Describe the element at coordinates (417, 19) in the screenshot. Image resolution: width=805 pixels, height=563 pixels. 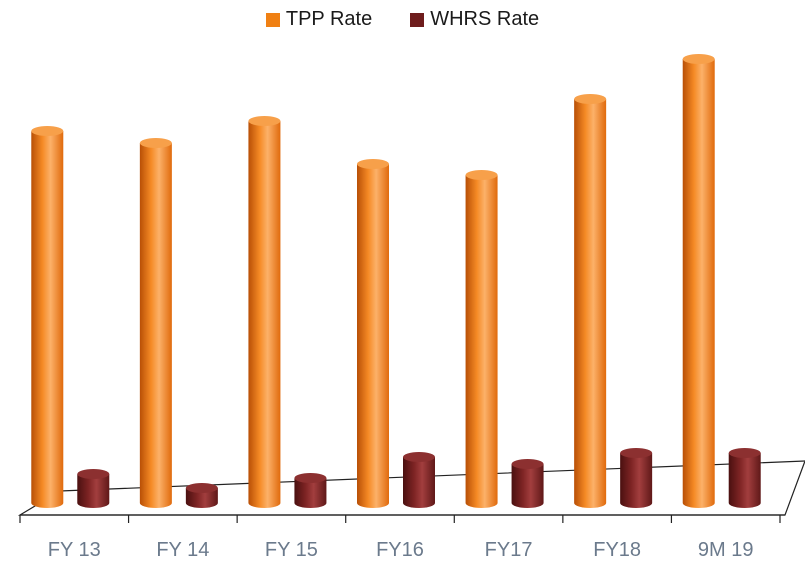
I see `legend-swatch-whrs` at that location.